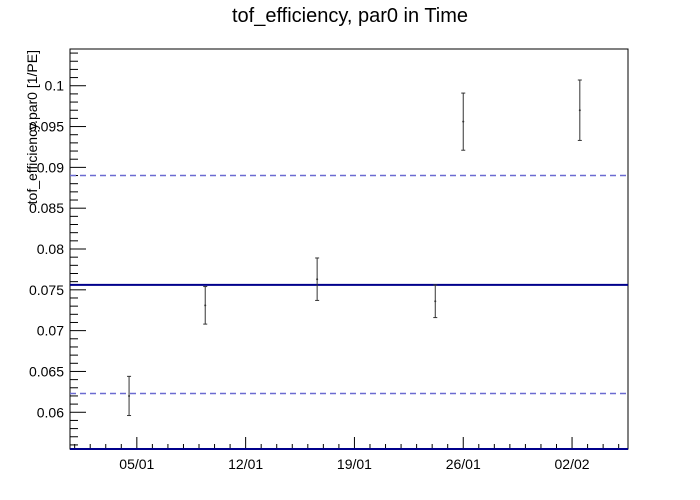 This screenshot has height=500, width=700. Describe the element at coordinates (50, 331) in the screenshot. I see `y-tick-label: 0.07` at that location.